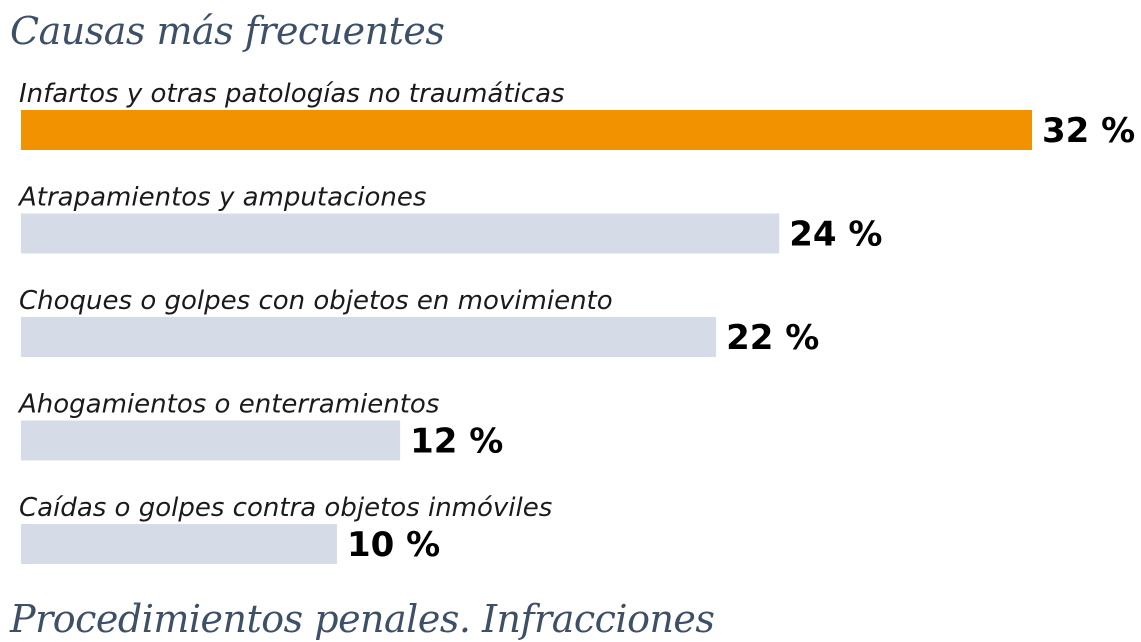  I want to click on value-label: 24 %, so click(835, 235).